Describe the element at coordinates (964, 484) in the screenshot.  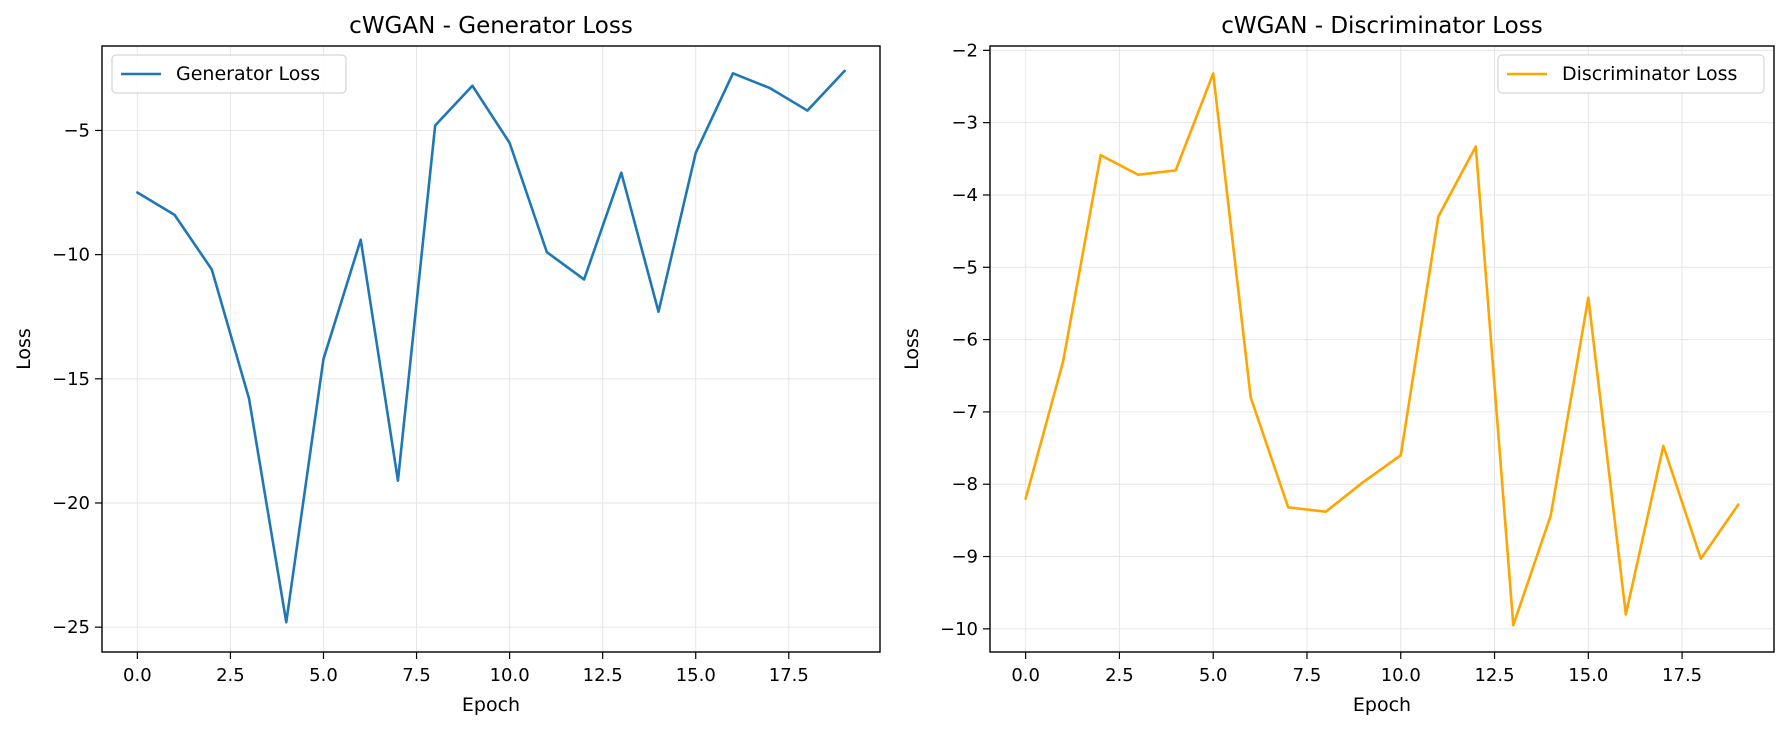
I see `y-tick-label: −8` at that location.